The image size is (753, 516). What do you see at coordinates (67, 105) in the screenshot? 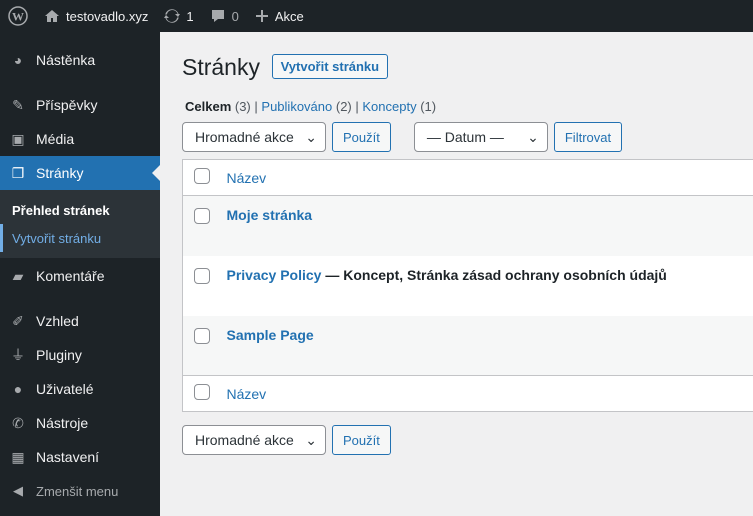
I see `menu-label: Příspěvky` at bounding box center [67, 105].